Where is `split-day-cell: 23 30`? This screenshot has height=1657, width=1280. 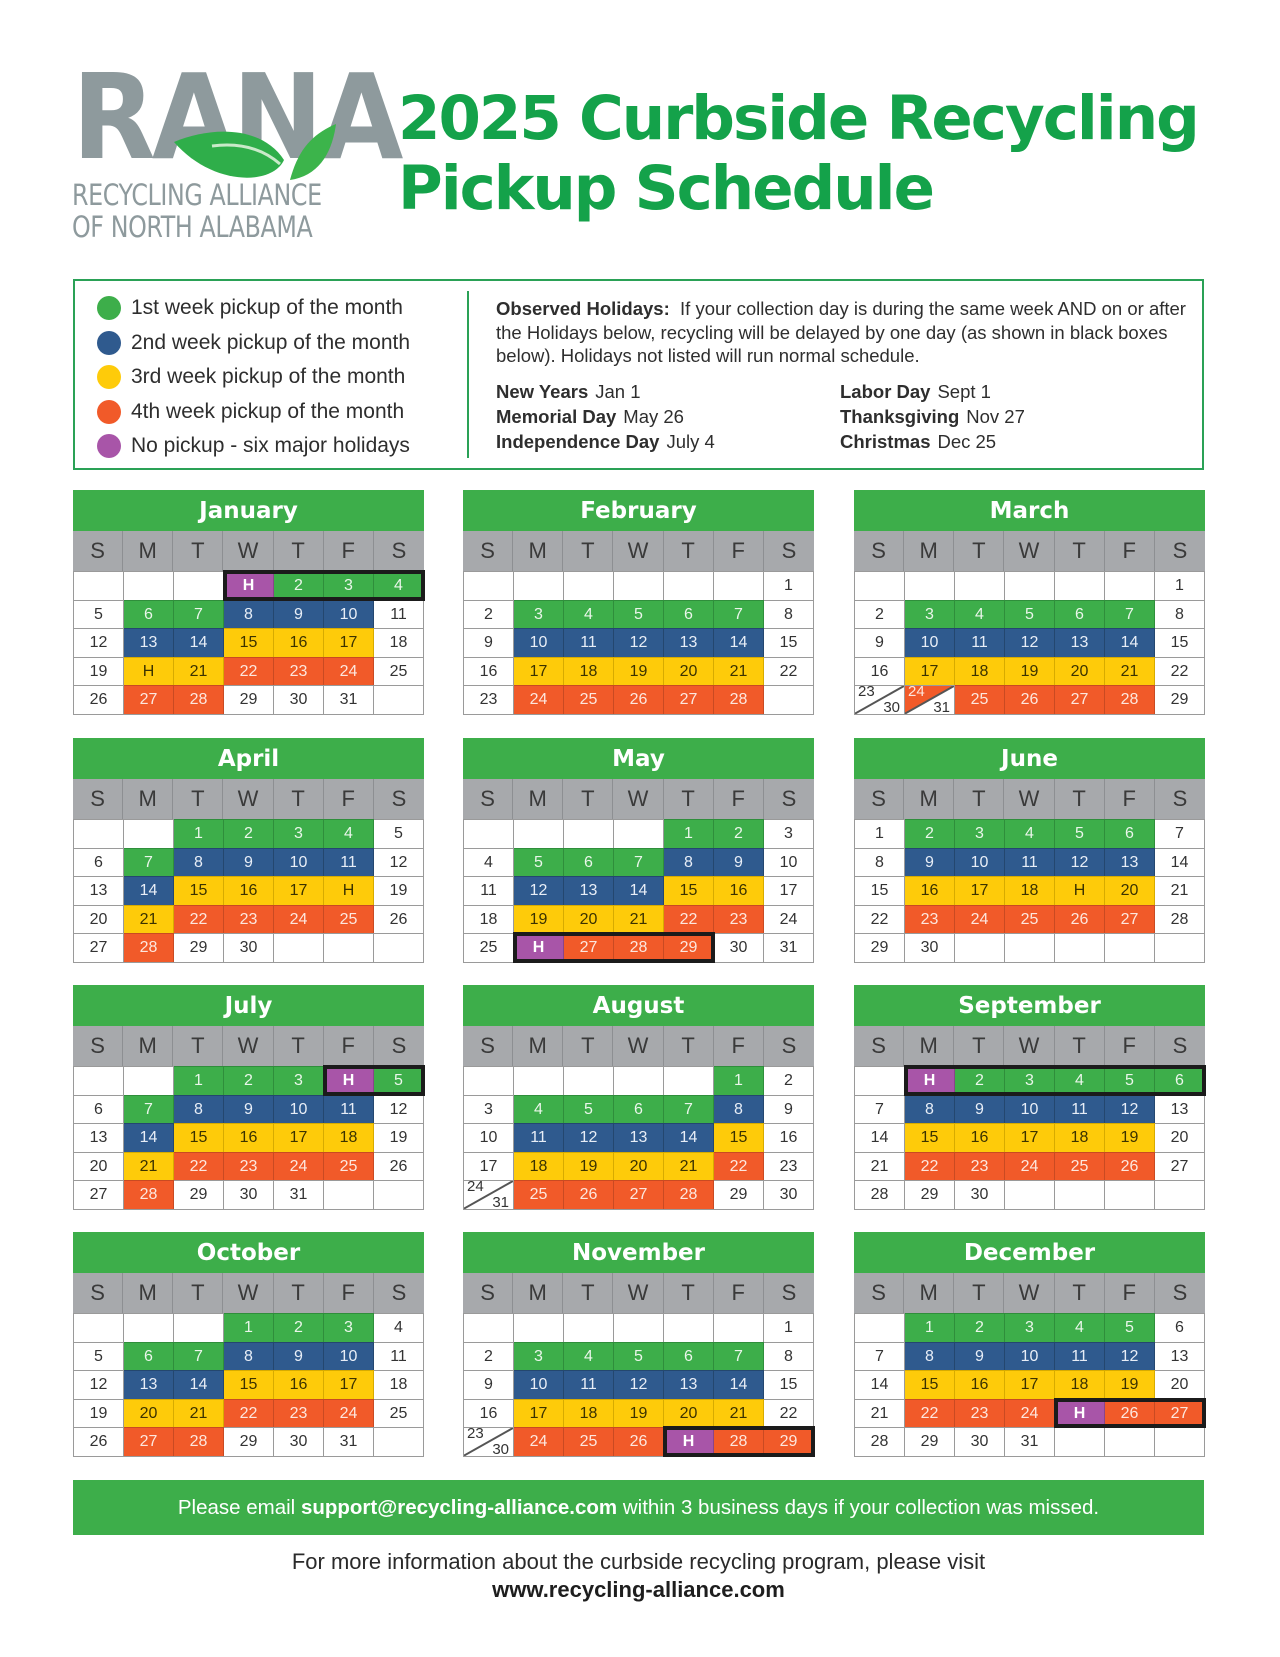
split-day-cell: 23 30 is located at coordinates (489, 1441).